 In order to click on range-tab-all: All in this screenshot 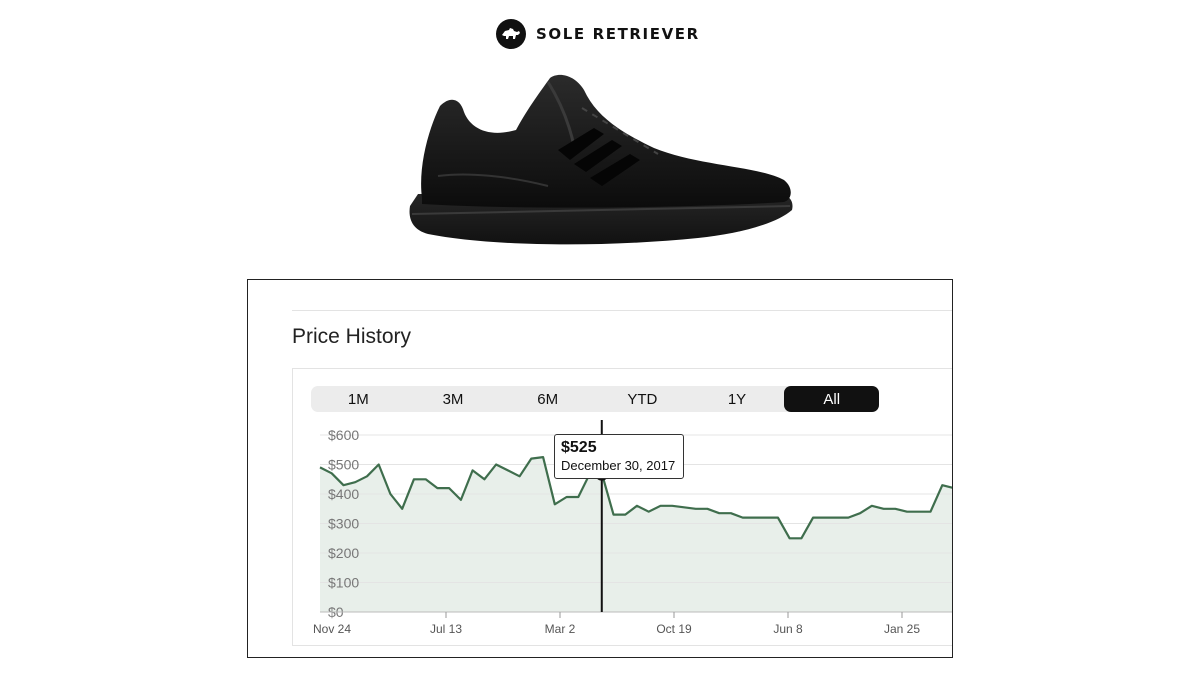, I will do `click(832, 399)`.